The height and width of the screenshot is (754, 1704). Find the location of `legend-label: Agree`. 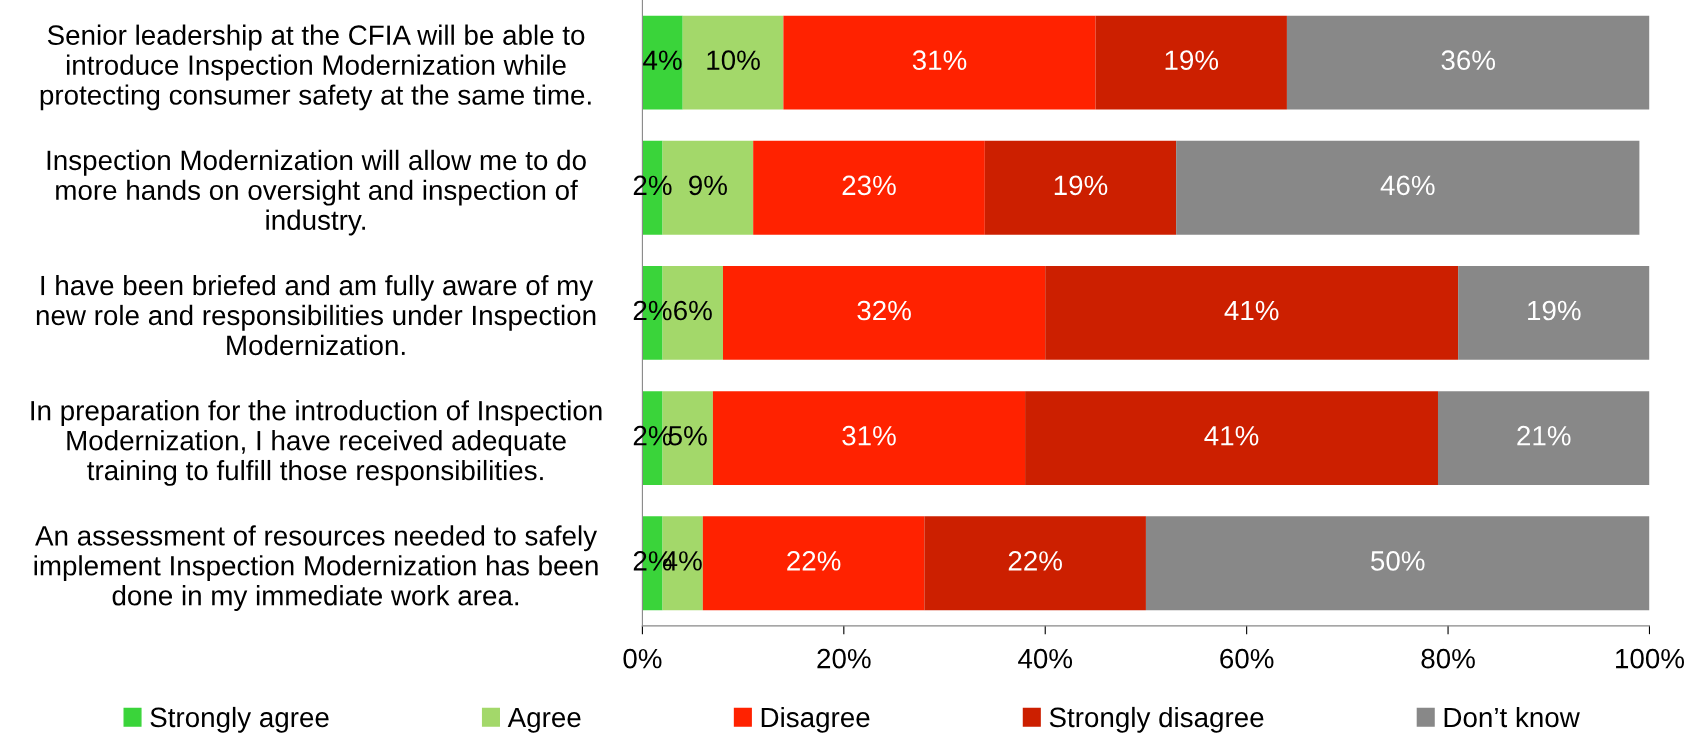

legend-label: Agree is located at coordinates (544, 720).